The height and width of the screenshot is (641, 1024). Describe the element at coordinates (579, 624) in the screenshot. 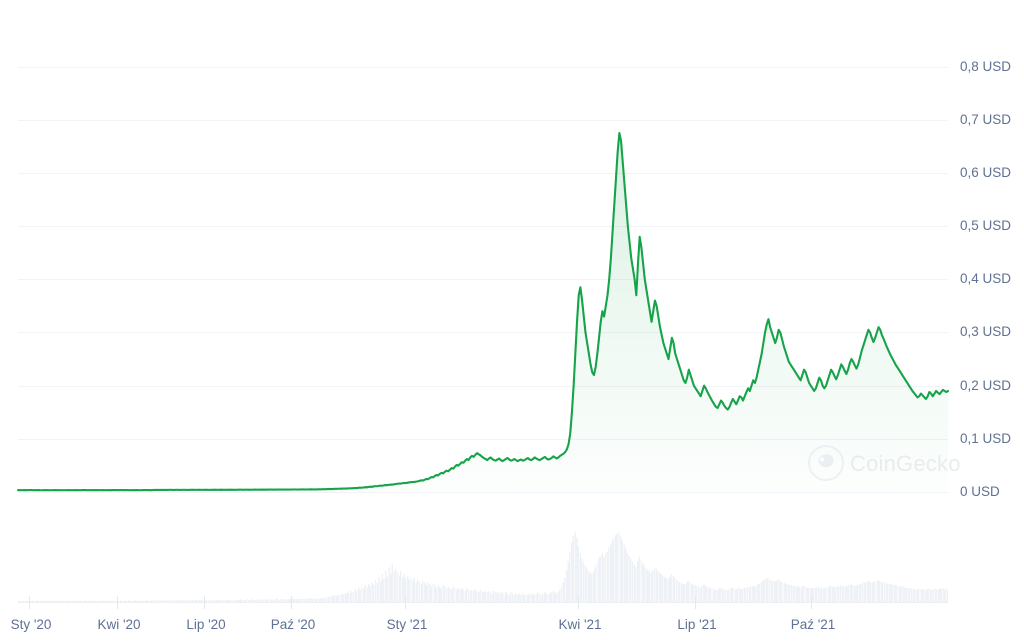

I see `x-axis-tick-label: Kwi '21` at that location.